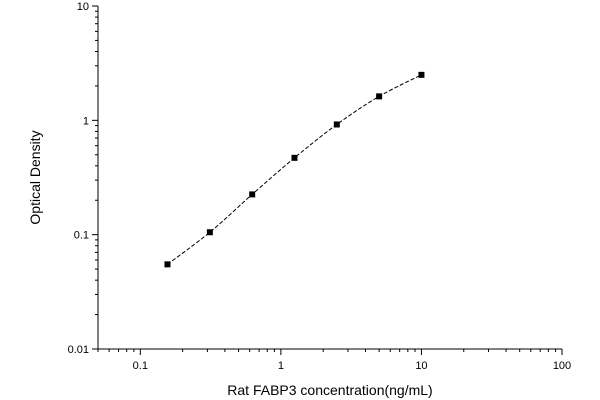  Describe the element at coordinates (562, 366) in the screenshot. I see `x-tick-label: 100` at that location.